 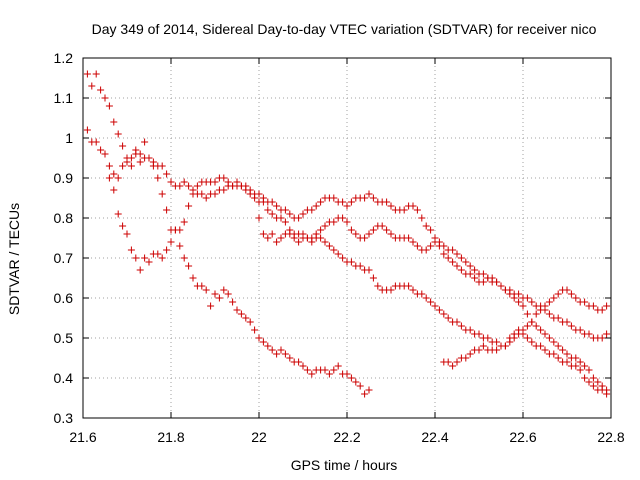 What do you see at coordinates (346, 437) in the screenshot?
I see `x-tick-label: 22.2` at bounding box center [346, 437].